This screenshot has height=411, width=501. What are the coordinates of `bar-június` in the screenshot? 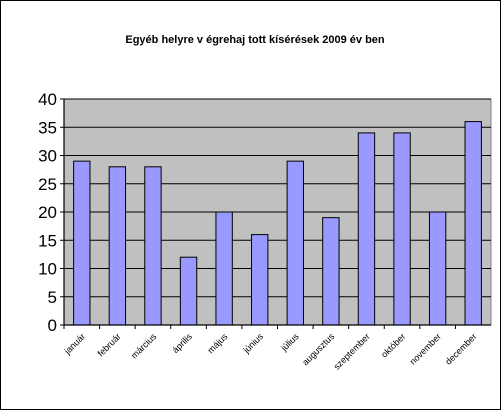 It's located at (260, 280).